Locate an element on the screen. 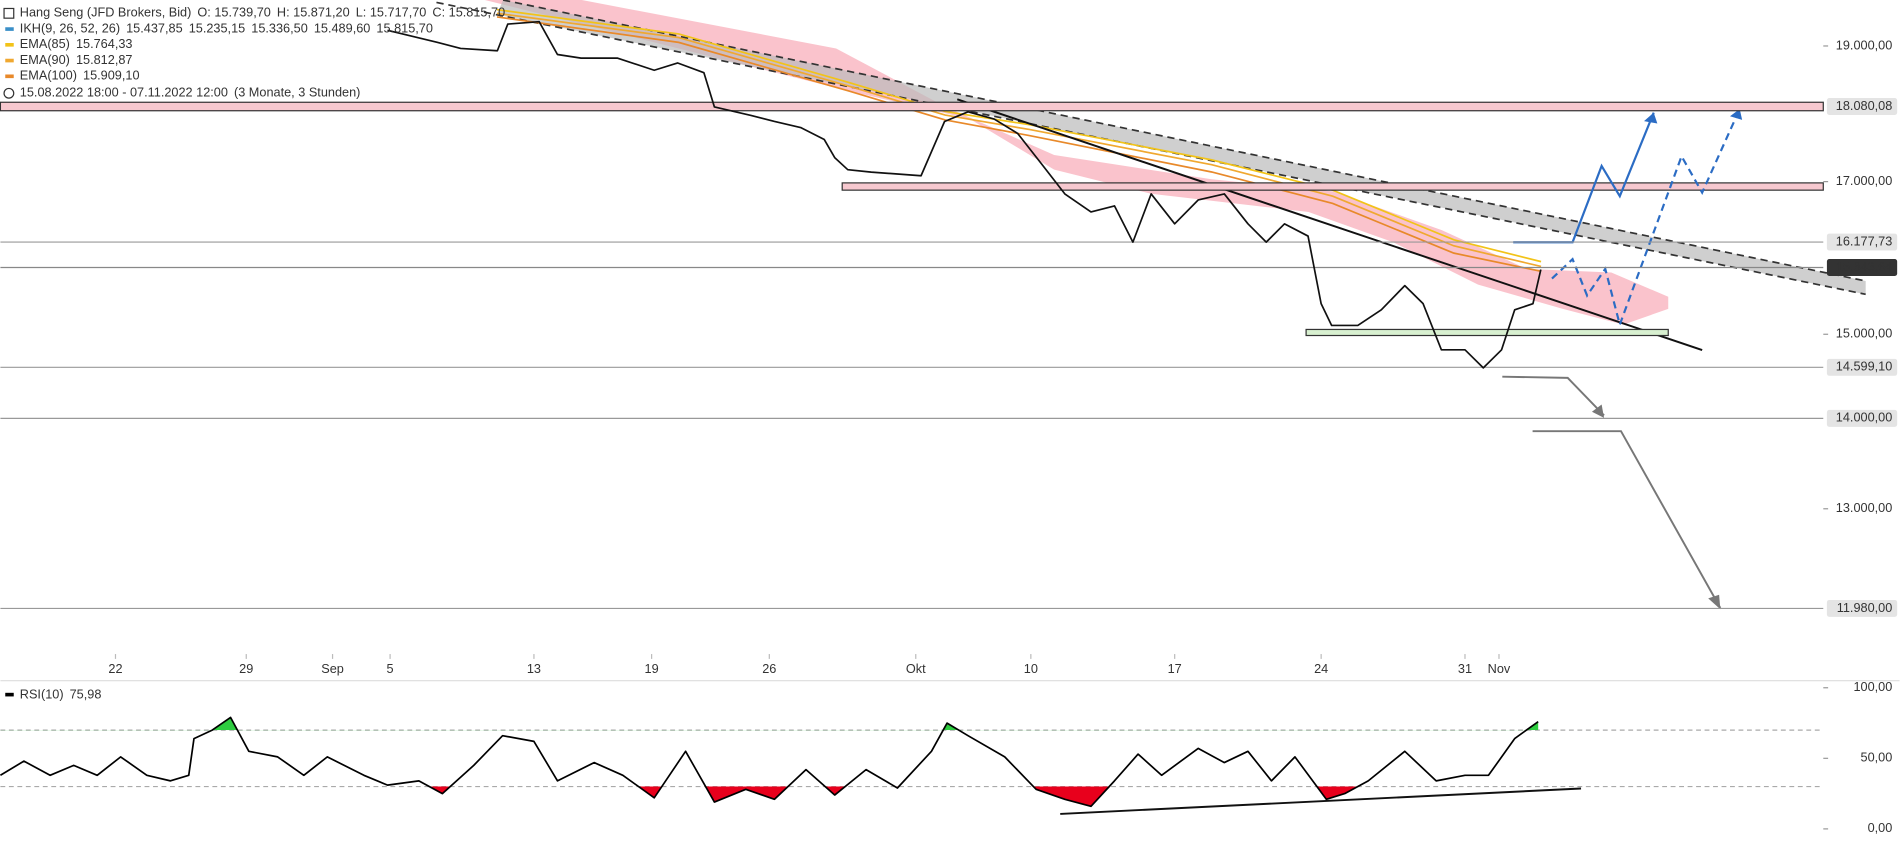  indicator-name: EMA(100) is located at coordinates (48, 75).